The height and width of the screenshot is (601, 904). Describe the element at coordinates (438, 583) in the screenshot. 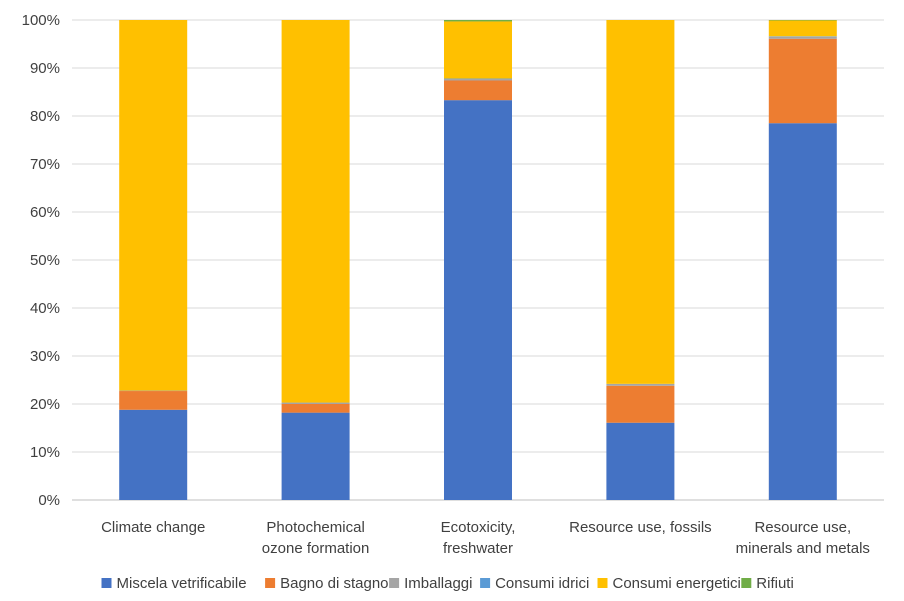

I see `legend-entry: Imballaggi` at that location.